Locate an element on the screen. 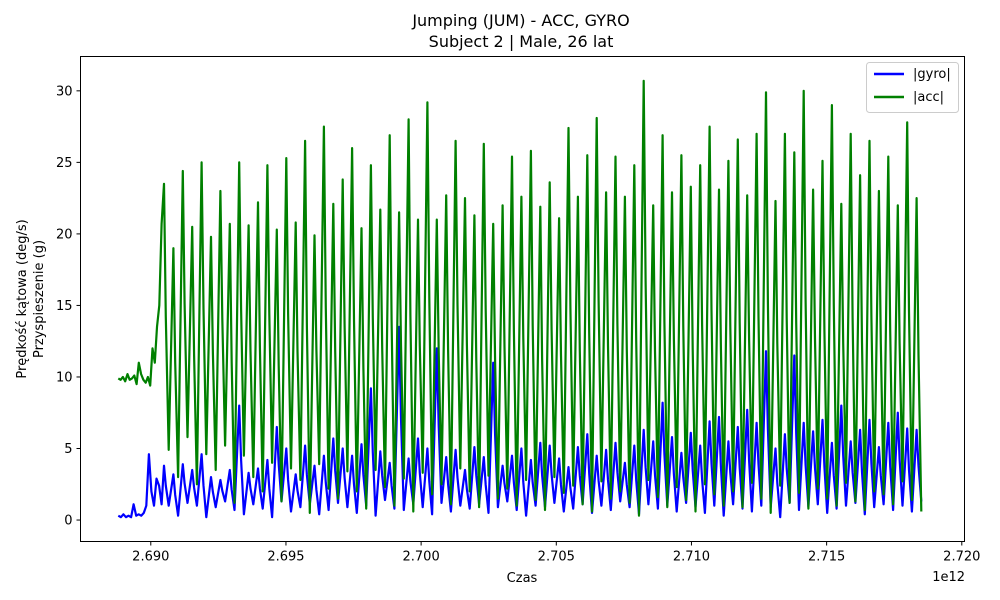  chart-subtitle: Subject 2 | Male, 26 lat is located at coordinates (521, 41).